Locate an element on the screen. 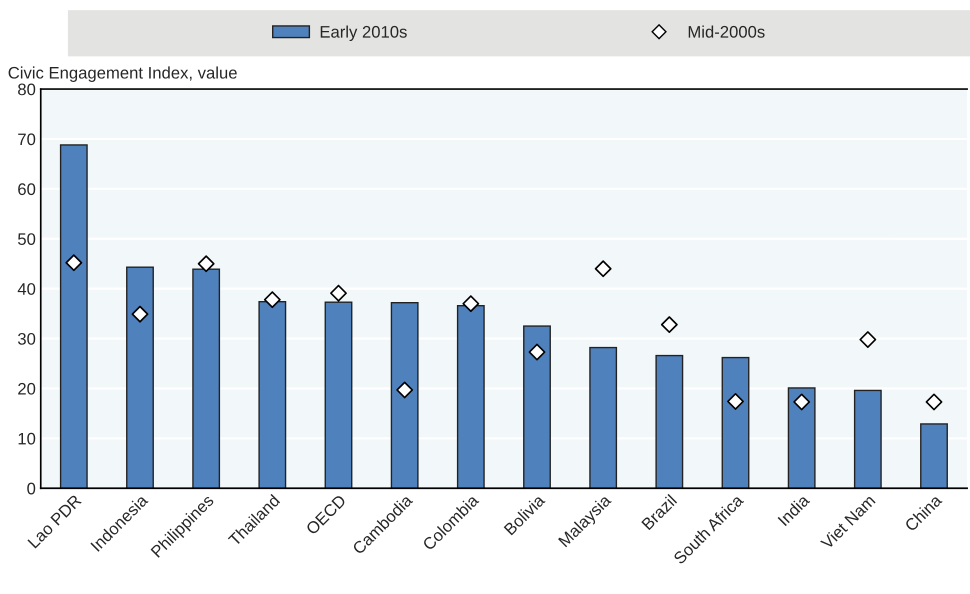  y-tick-label: 10 is located at coordinates (27, 438).